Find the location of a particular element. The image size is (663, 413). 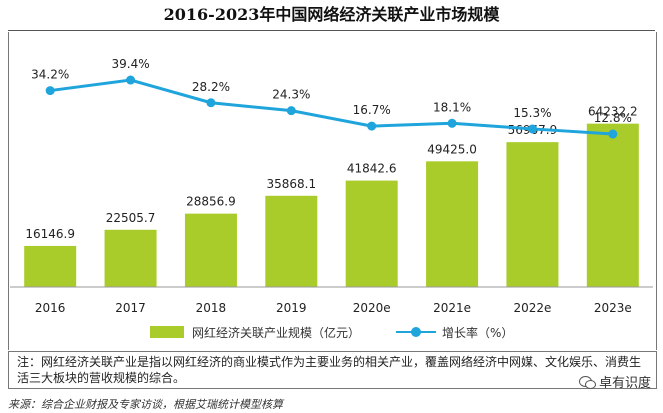

watermark-text: 卓有识度 is located at coordinates (624, 383).